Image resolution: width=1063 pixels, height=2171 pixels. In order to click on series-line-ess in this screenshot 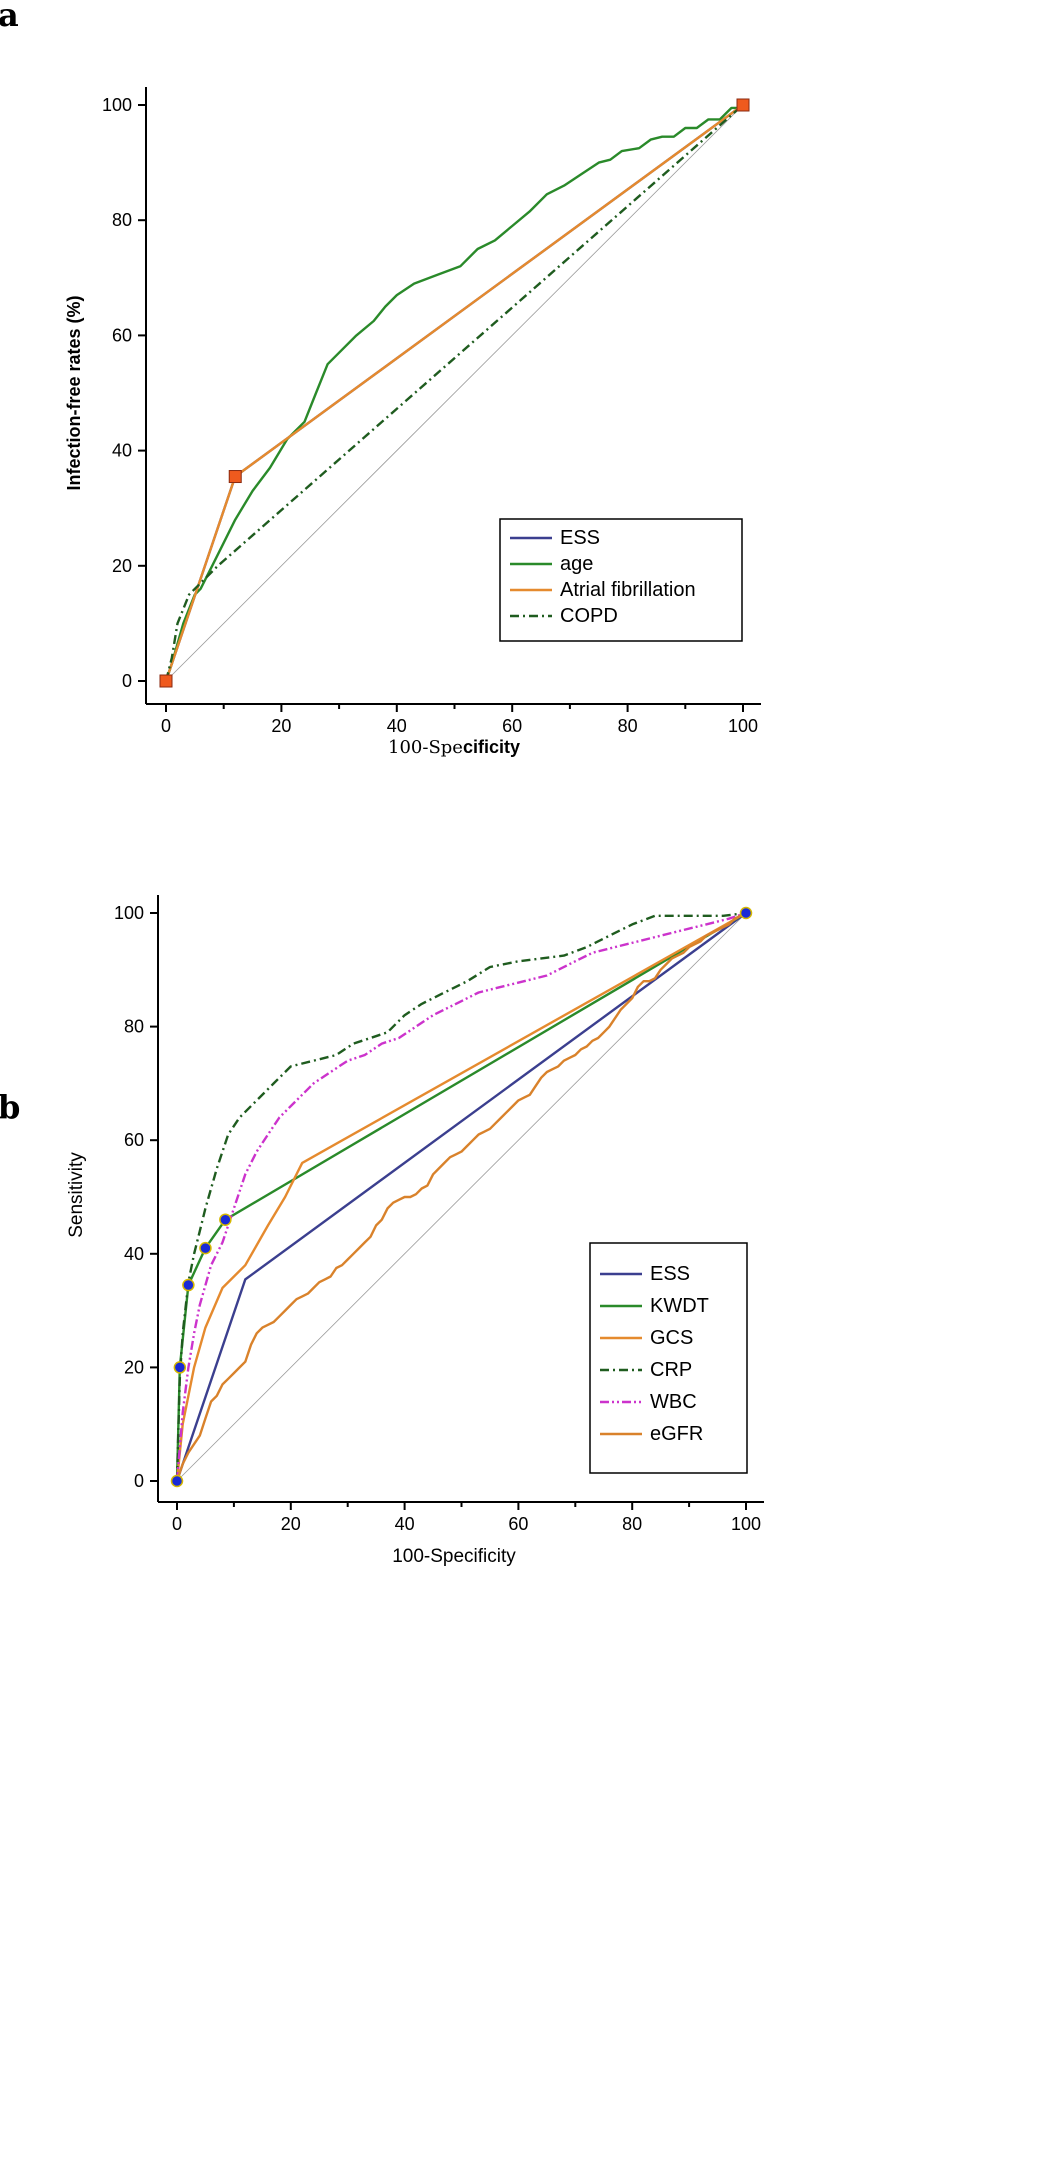, I will do `click(461, 1197)`.